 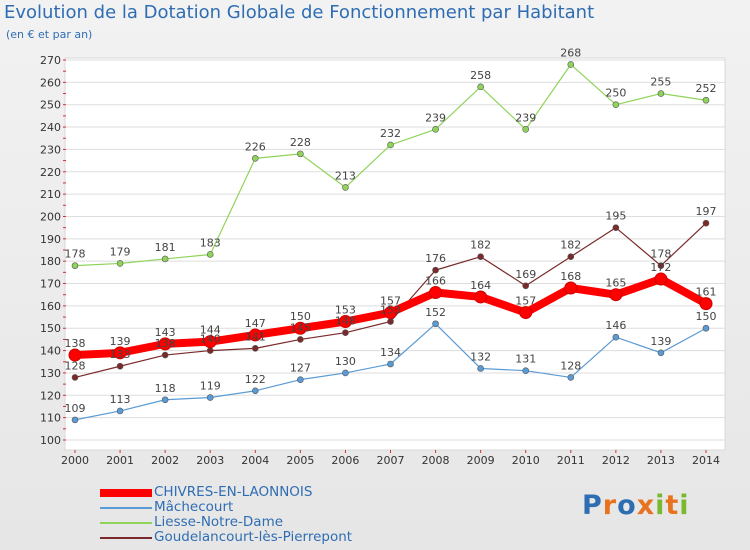 I want to click on data-label: 134, so click(x=390, y=352).